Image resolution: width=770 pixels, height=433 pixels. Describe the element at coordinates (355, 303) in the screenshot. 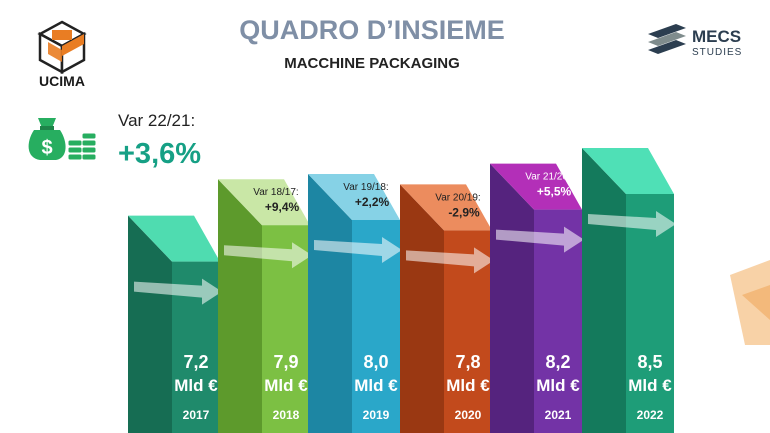

I see `bar-2019: Var 19/18: +2,2% 8,0 Mld € 2019` at that location.